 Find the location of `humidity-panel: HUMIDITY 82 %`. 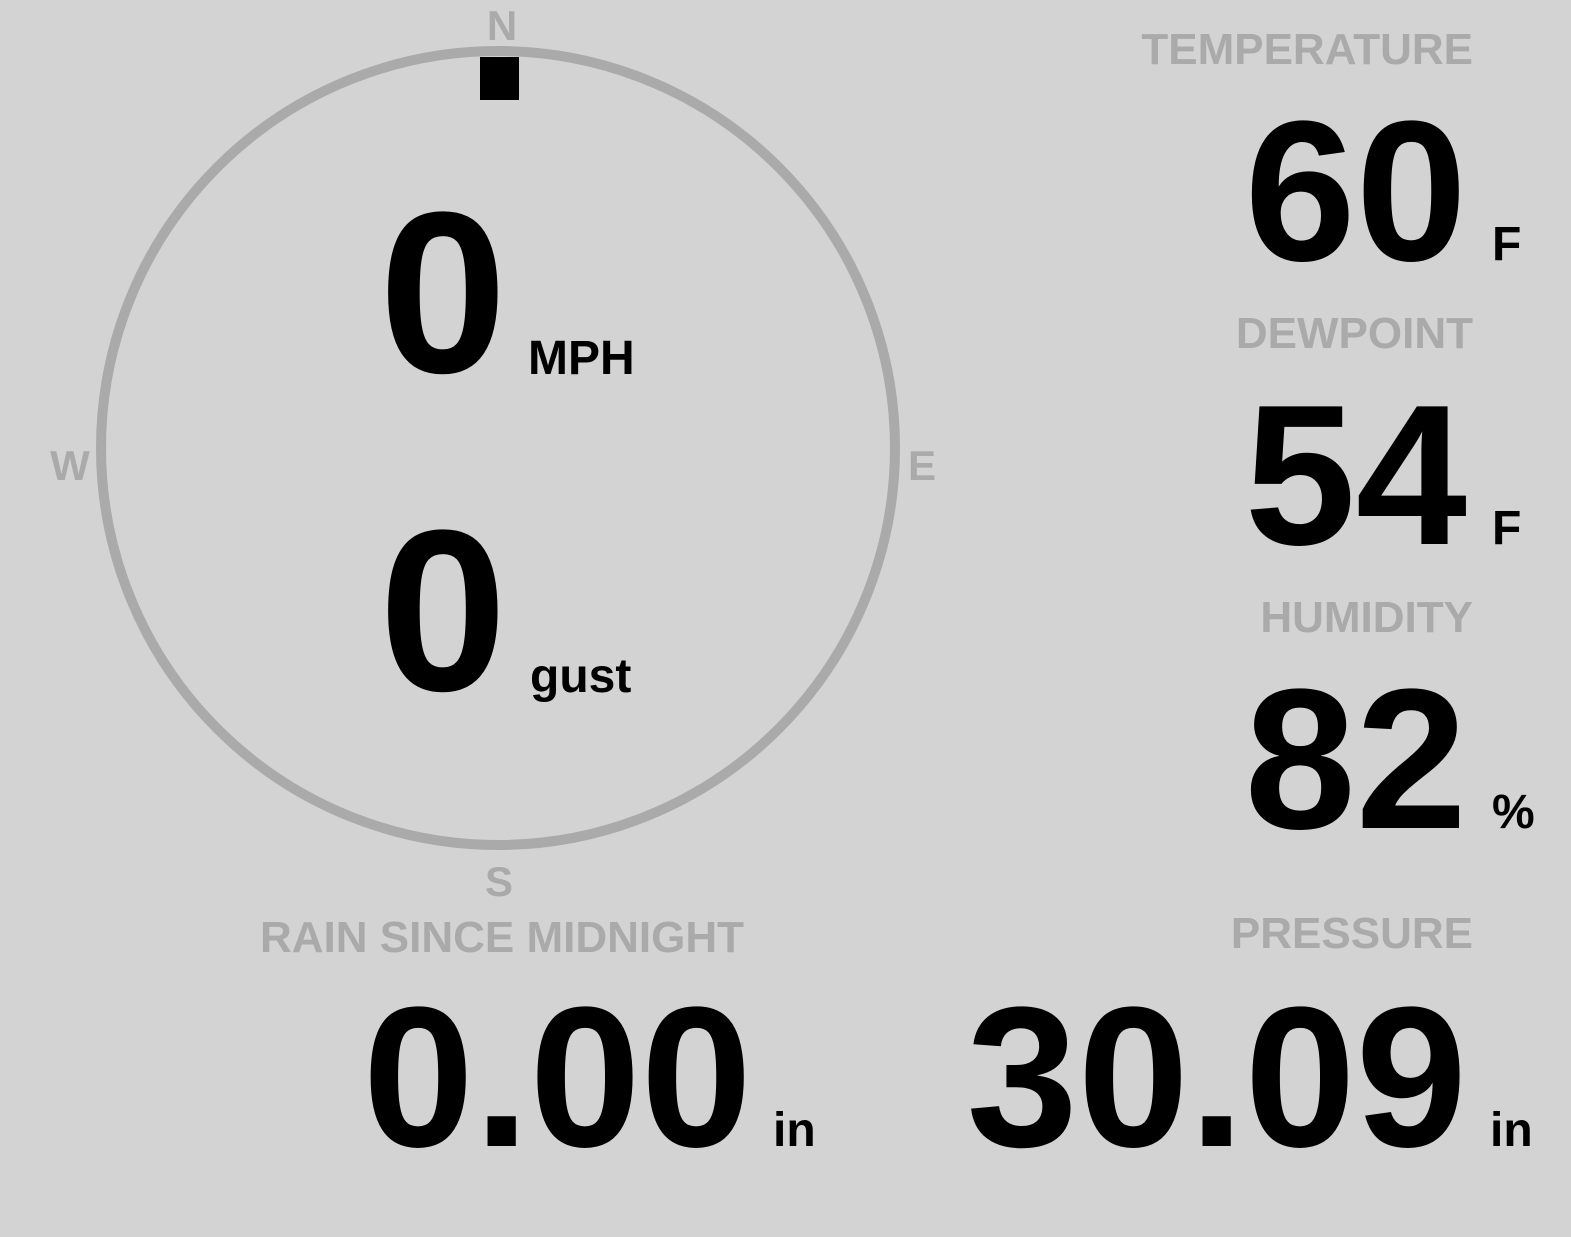

humidity-panel: HUMIDITY 82 % is located at coordinates (1390, 732).